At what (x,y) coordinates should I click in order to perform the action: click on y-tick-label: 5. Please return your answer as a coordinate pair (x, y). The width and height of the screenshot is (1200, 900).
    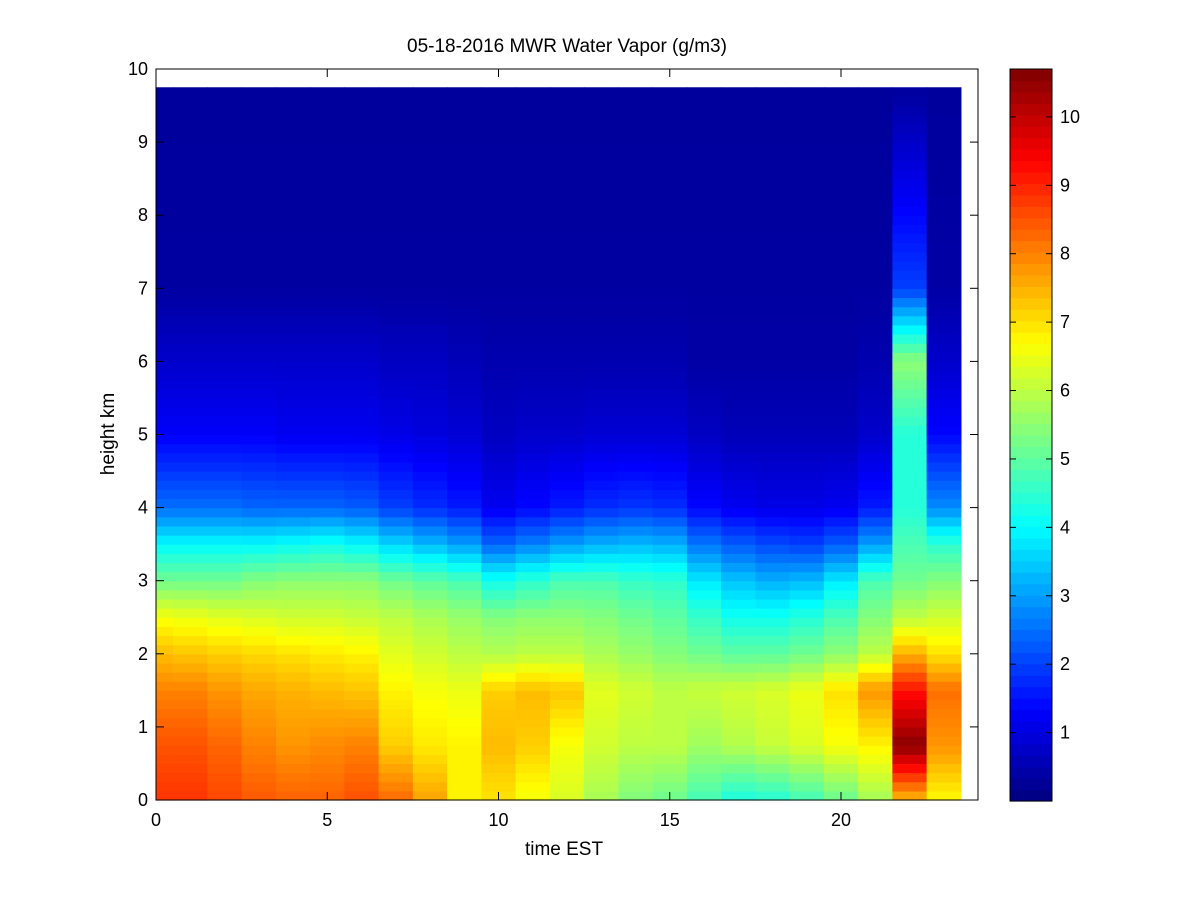
    Looking at the image, I should click on (143, 435).